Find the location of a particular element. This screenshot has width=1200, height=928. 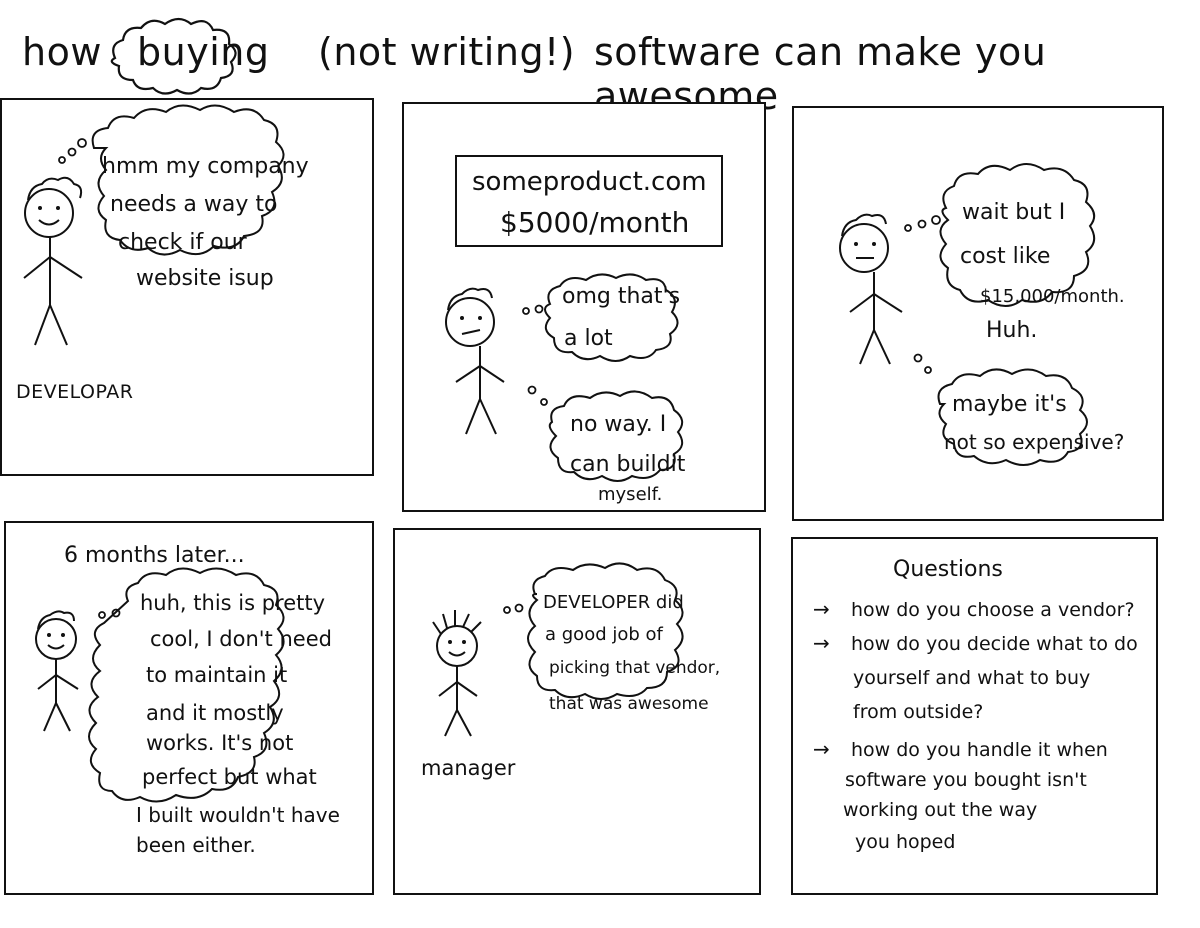

panel-1-thought-line: needs a way to is located at coordinates (194, 204).